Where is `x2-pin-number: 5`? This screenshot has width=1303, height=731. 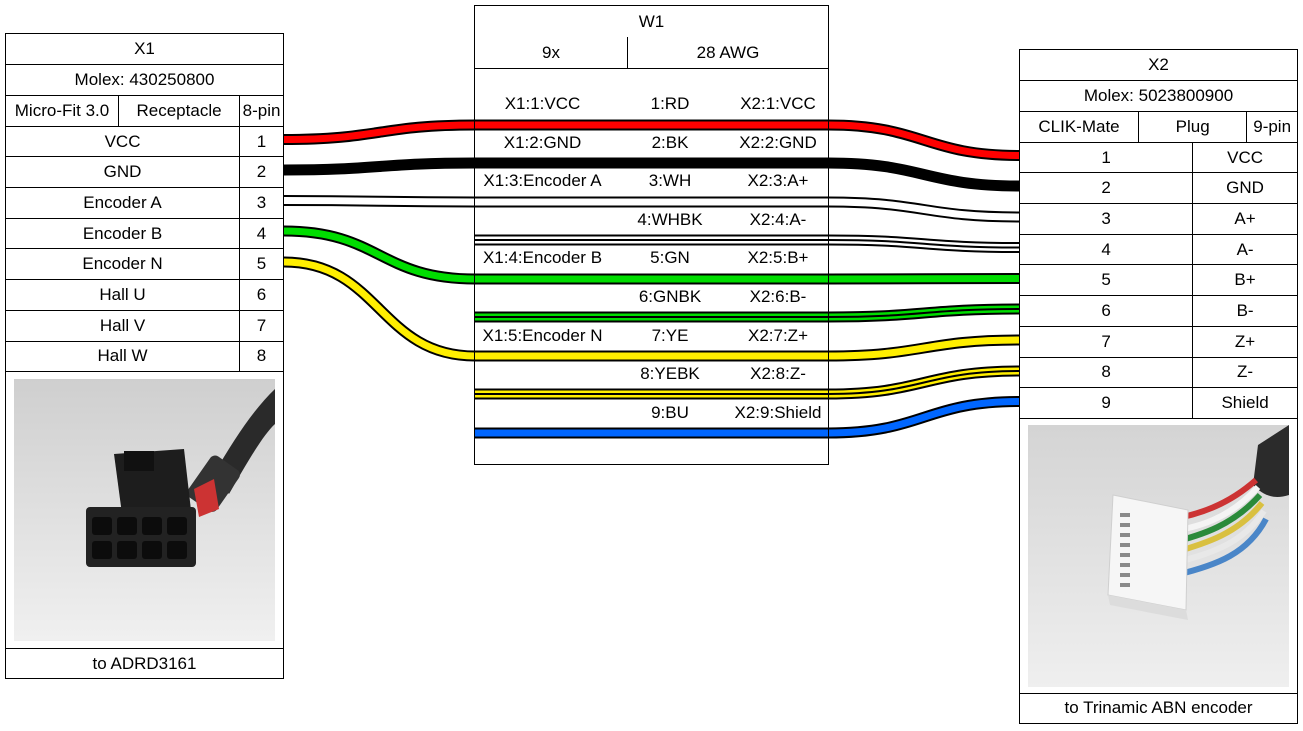 x2-pin-number: 5 is located at coordinates (1106, 280).